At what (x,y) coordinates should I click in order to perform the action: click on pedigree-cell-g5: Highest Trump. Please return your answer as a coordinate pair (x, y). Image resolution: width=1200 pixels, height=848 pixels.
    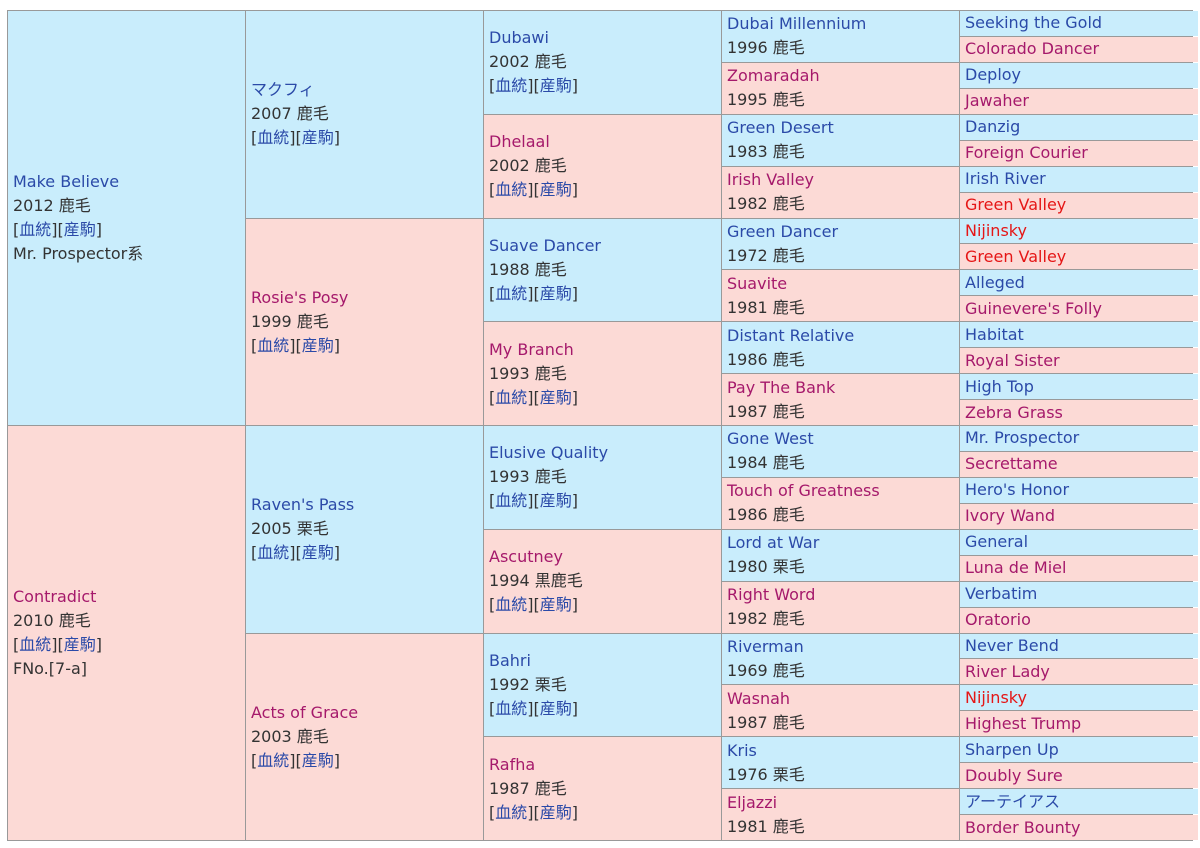
    Looking at the image, I should click on (1079, 724).